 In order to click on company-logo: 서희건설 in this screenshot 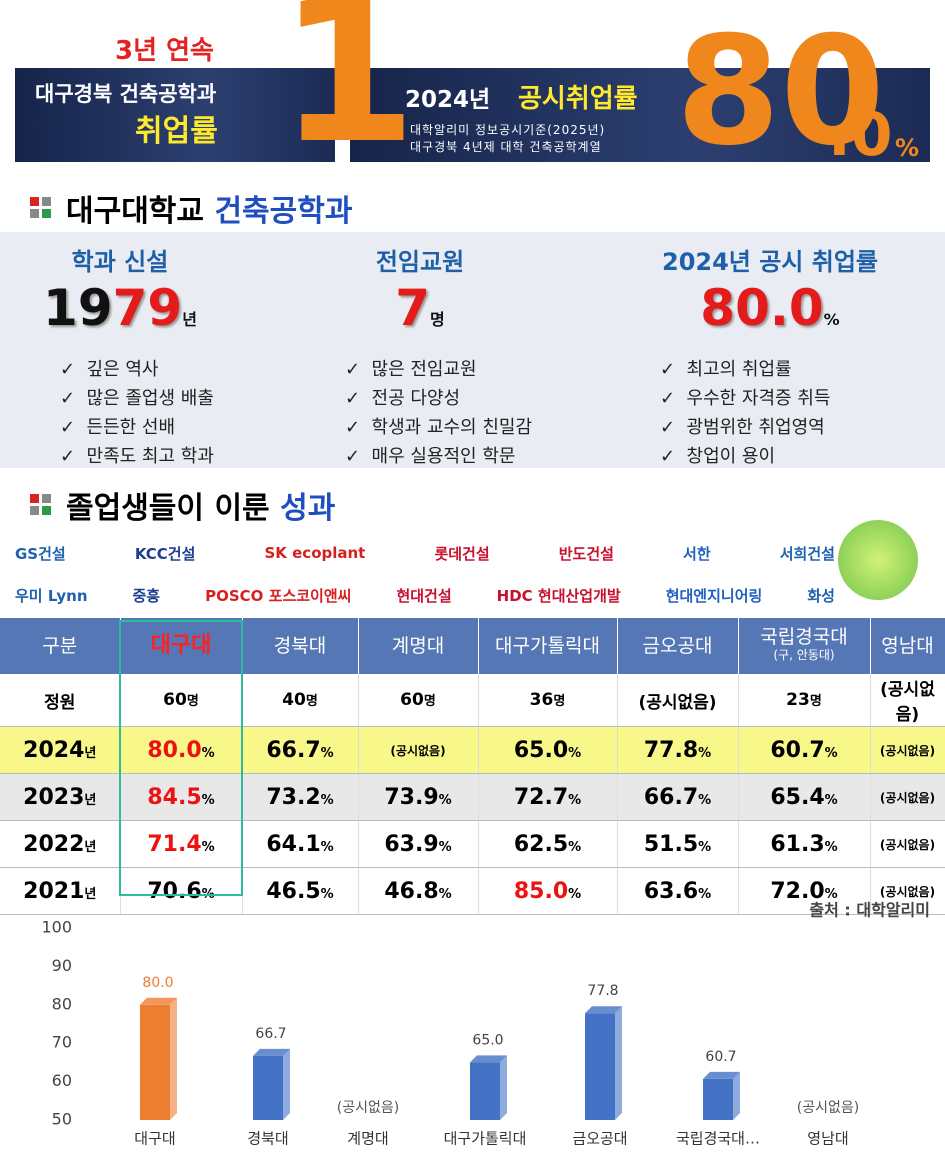, I will do `click(807, 553)`.